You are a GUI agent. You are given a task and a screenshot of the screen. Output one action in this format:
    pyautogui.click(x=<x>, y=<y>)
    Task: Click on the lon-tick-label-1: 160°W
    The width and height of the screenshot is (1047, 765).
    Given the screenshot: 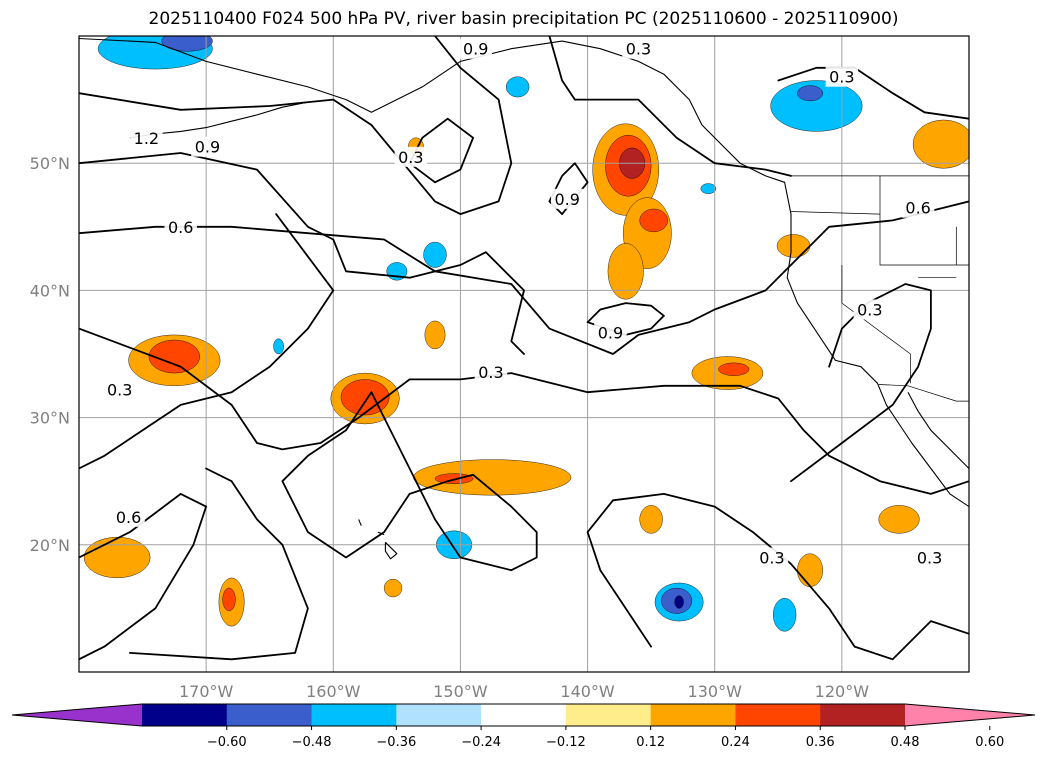 What is the action you would take?
    pyautogui.click(x=333, y=691)
    